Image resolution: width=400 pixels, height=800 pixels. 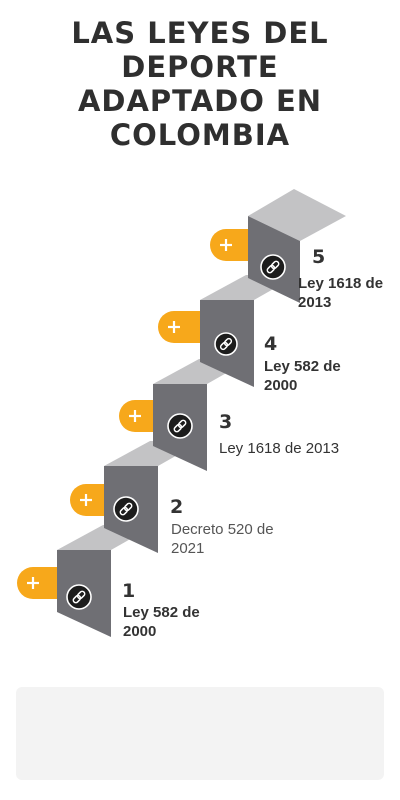 I want to click on step-number-5: 5, so click(x=319, y=257).